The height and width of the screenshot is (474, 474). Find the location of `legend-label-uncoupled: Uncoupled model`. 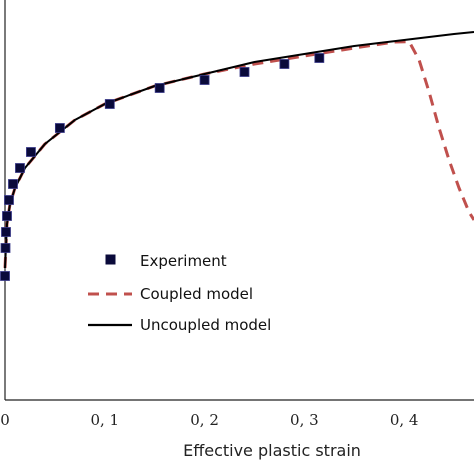

legend-label-uncoupled: Uncoupled model is located at coordinates (205, 325).